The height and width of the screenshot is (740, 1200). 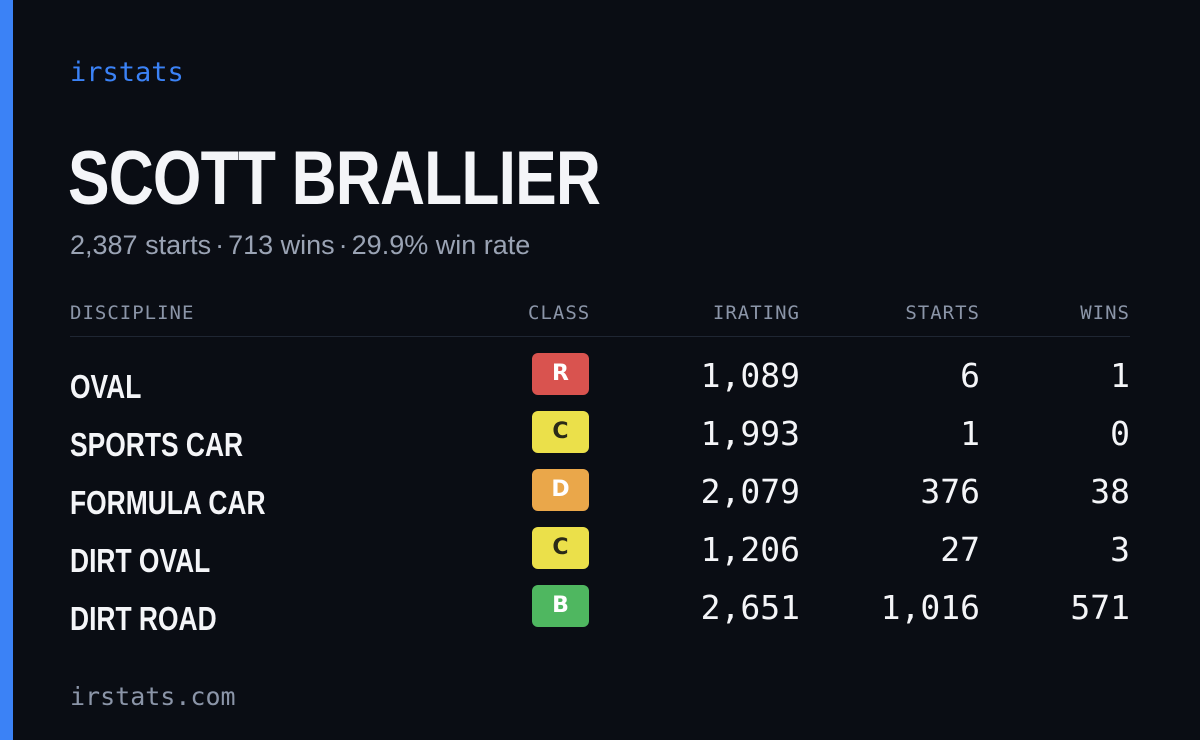 I want to click on class-badge: D, so click(x=560, y=490).